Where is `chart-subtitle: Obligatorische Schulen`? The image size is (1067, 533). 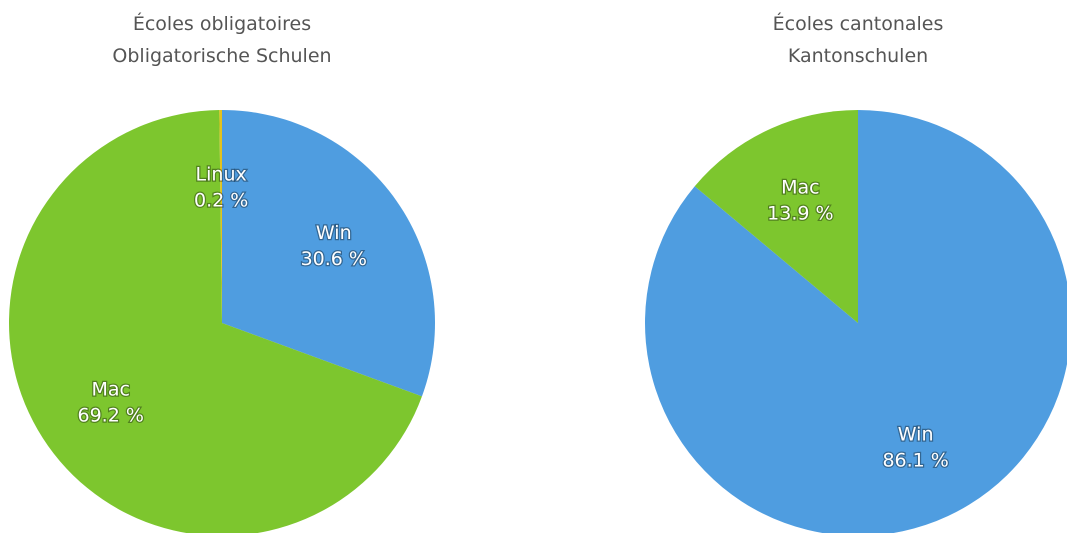 chart-subtitle: Obligatorische Schulen is located at coordinates (221, 56).